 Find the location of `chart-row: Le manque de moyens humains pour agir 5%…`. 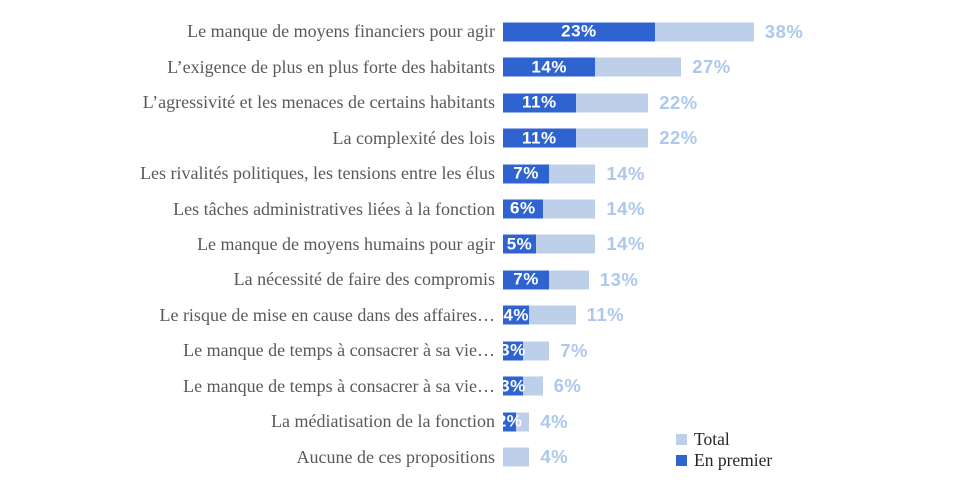

chart-row: Le manque de moyens humains pour agir 5%… is located at coordinates (483, 244).